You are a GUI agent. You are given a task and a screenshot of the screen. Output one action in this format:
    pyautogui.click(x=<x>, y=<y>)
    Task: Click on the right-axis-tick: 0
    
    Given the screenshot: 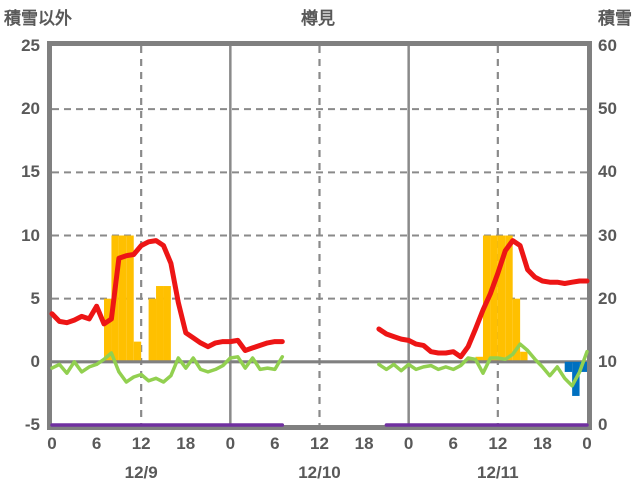 What is the action you would take?
    pyautogui.click(x=603, y=424)
    